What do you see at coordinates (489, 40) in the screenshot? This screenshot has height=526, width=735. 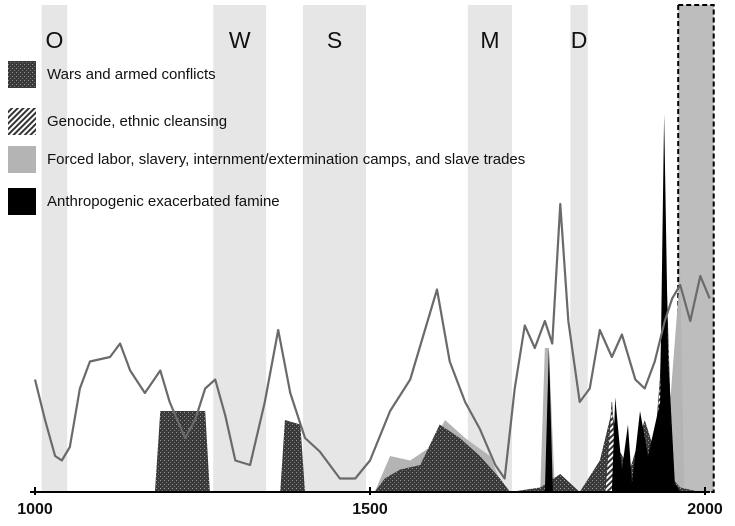 I see `band-label: M` at bounding box center [489, 40].